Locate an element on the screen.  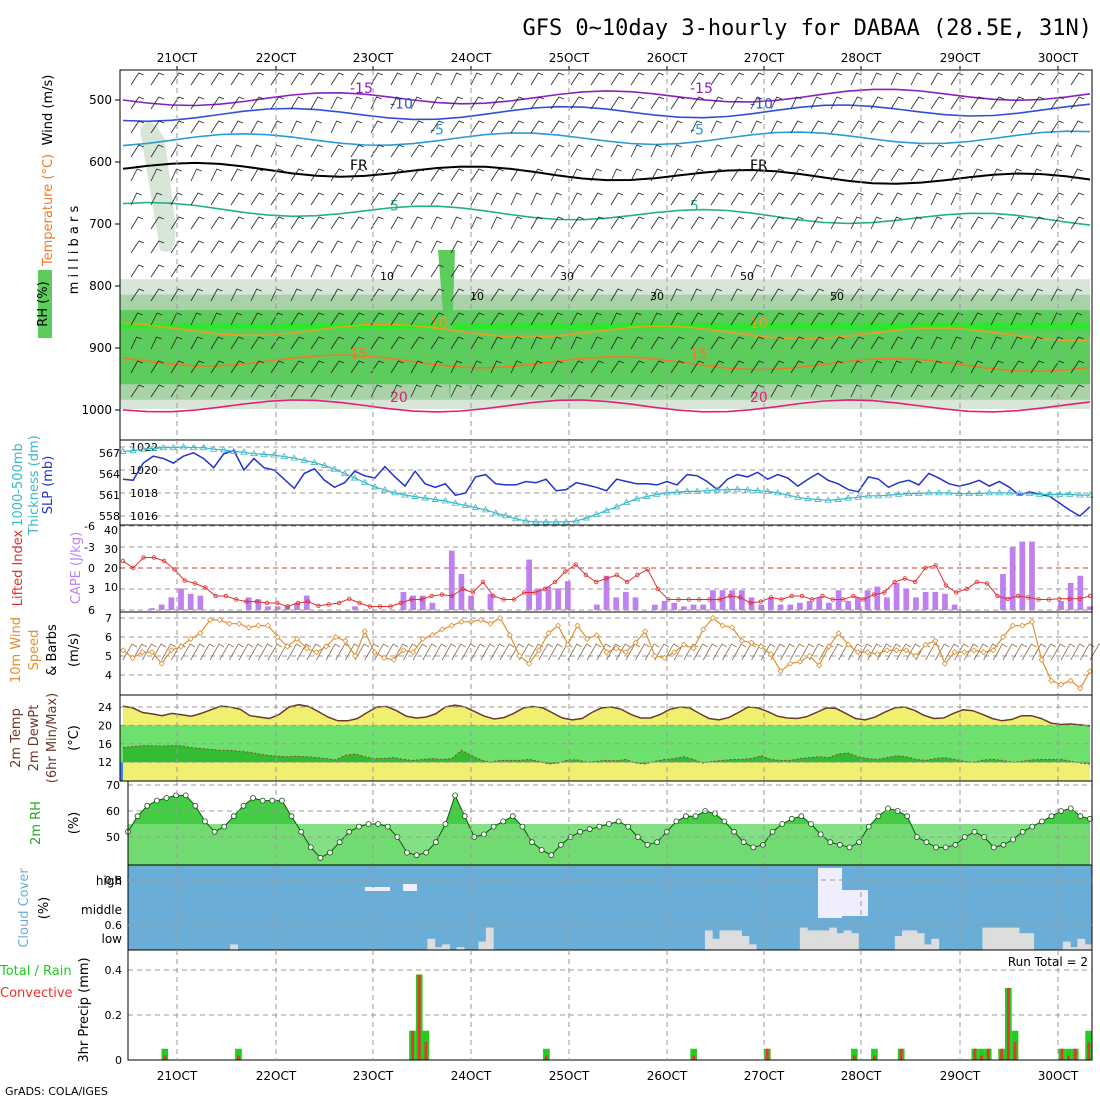
rh2m-tick: 60 is located at coordinates (113, 811).